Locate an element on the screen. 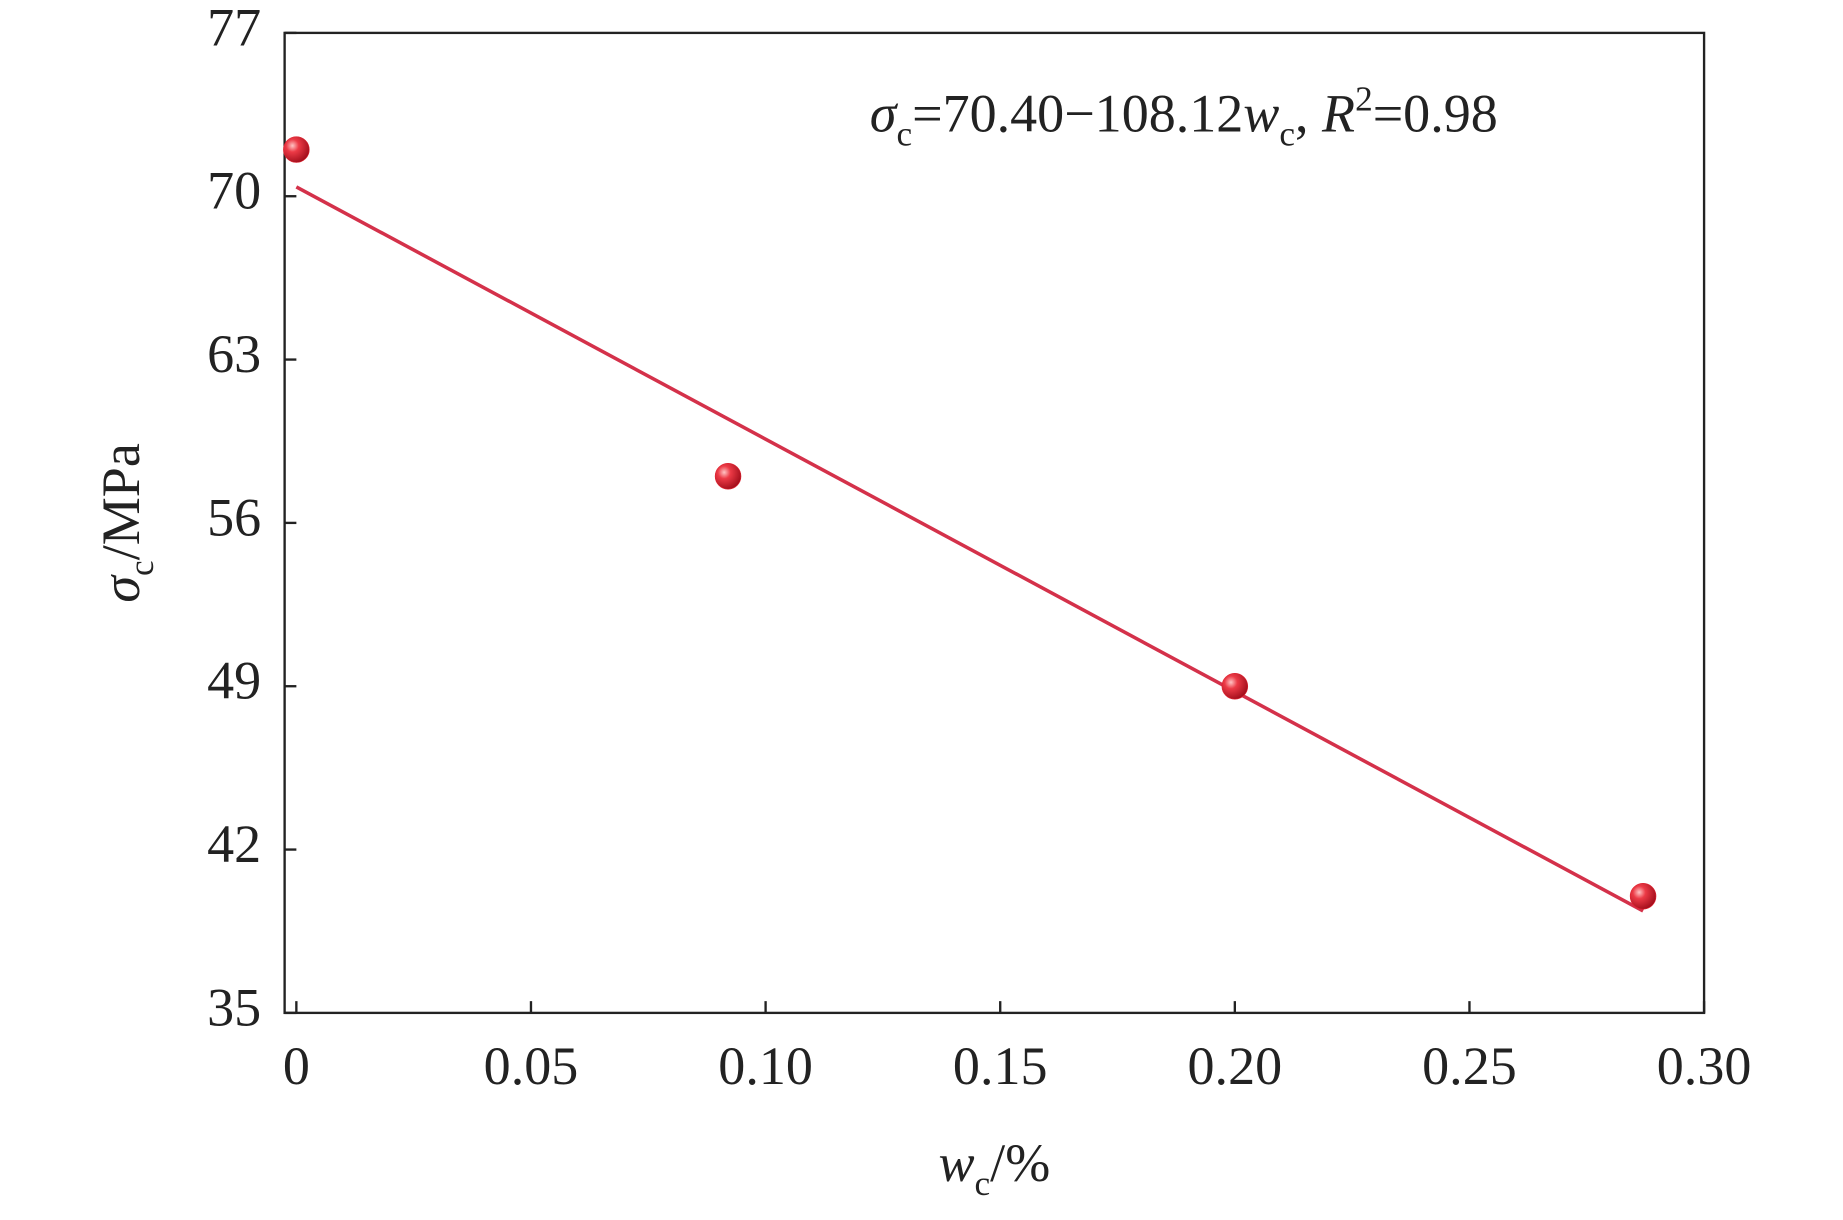  y-tick-label: 63 is located at coordinates (234, 354).